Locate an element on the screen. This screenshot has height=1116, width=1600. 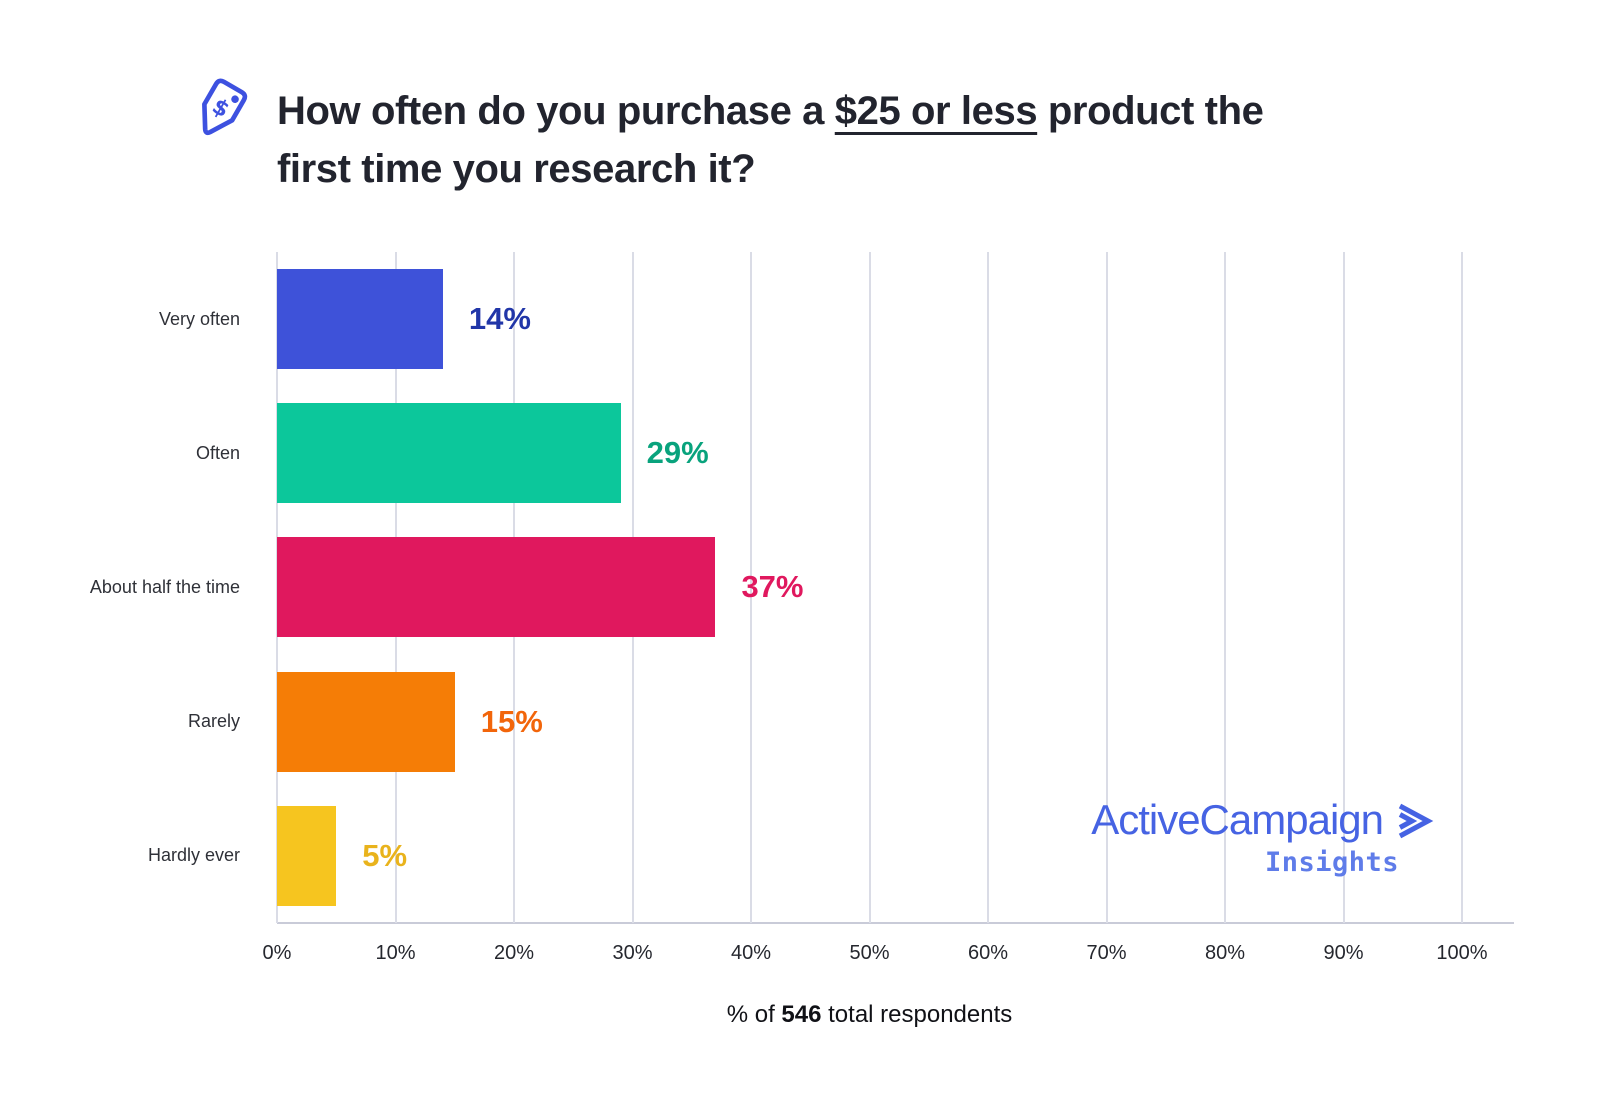
x-tick-label: 90% is located at coordinates (1343, 953).